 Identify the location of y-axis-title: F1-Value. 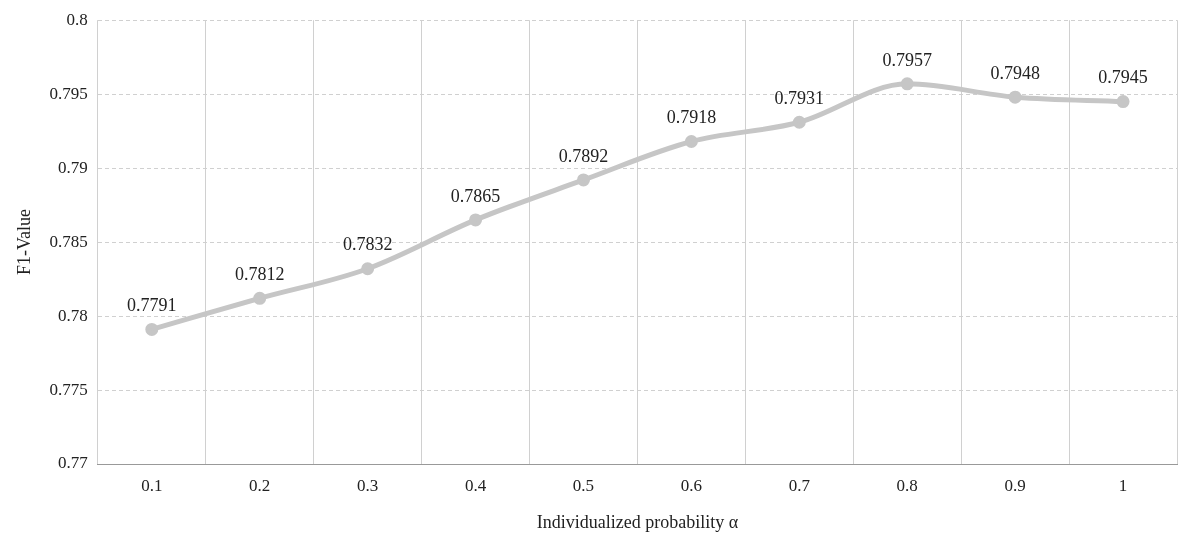
(23, 242).